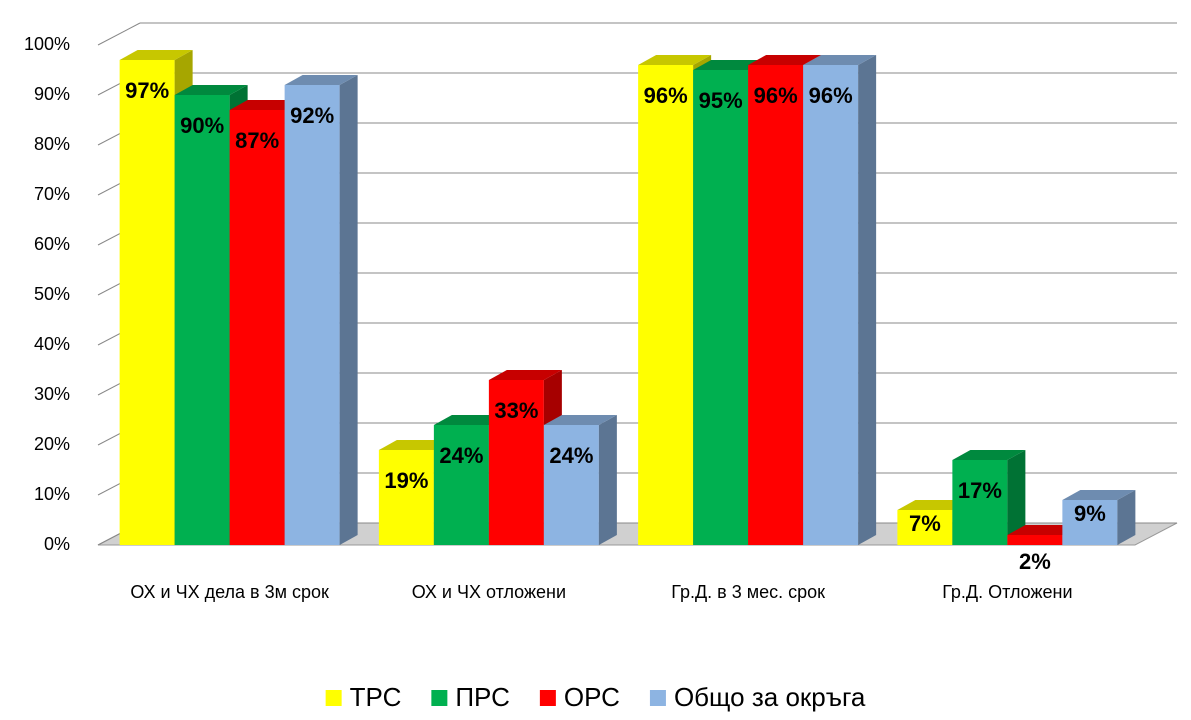  Describe the element at coordinates (52, 244) in the screenshot. I see `y-tick-label: 60%` at that location.